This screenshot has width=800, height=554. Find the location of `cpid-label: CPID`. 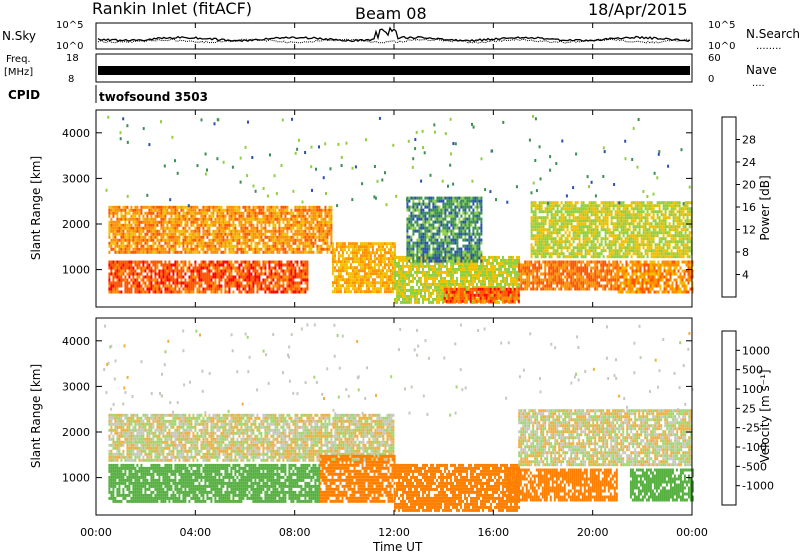

cpid-label: CPID is located at coordinates (24, 95).